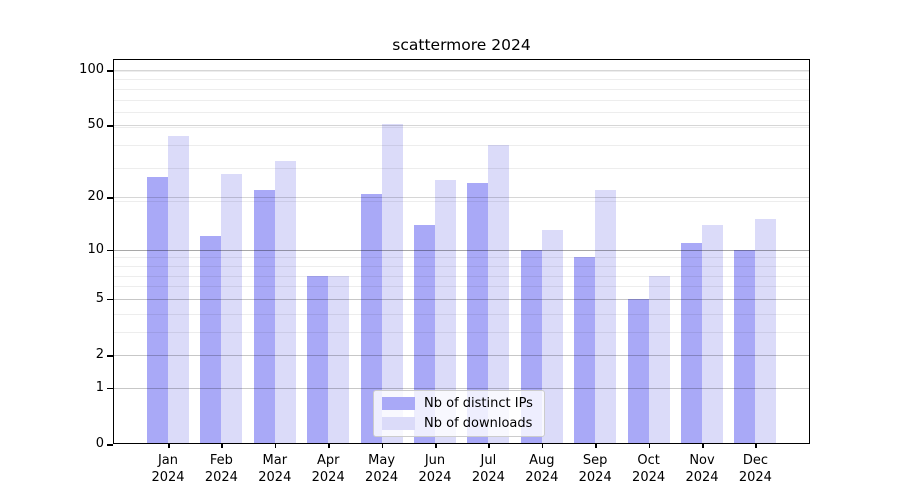  Describe the element at coordinates (585, 350) in the screenshot. I see `bar-distinct-ips-sep` at that location.